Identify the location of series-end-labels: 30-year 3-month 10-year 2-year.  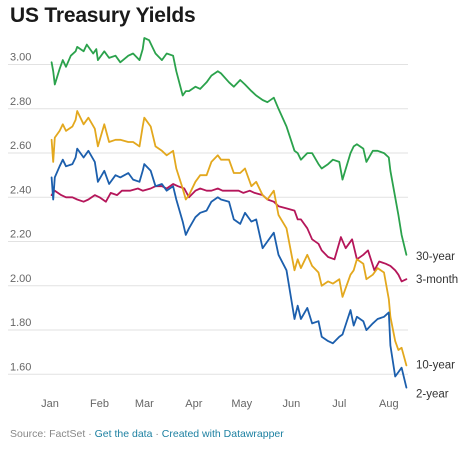
(437, 326).